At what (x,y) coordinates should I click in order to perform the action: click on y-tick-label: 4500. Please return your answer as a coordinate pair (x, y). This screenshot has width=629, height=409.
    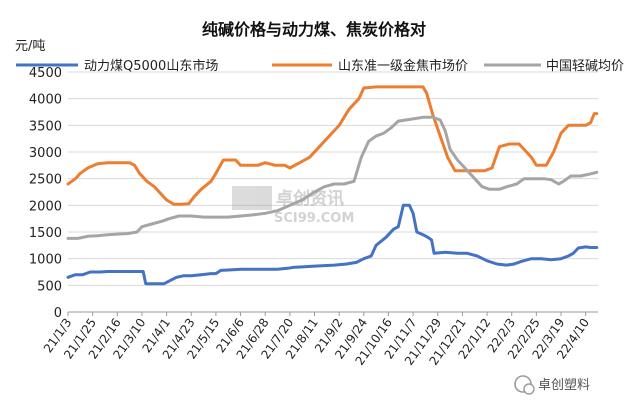
    Looking at the image, I should click on (45, 73).